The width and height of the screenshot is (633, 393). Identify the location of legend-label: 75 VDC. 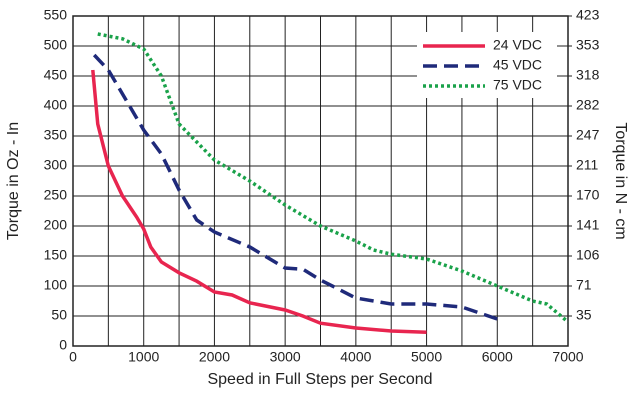
(517, 85).